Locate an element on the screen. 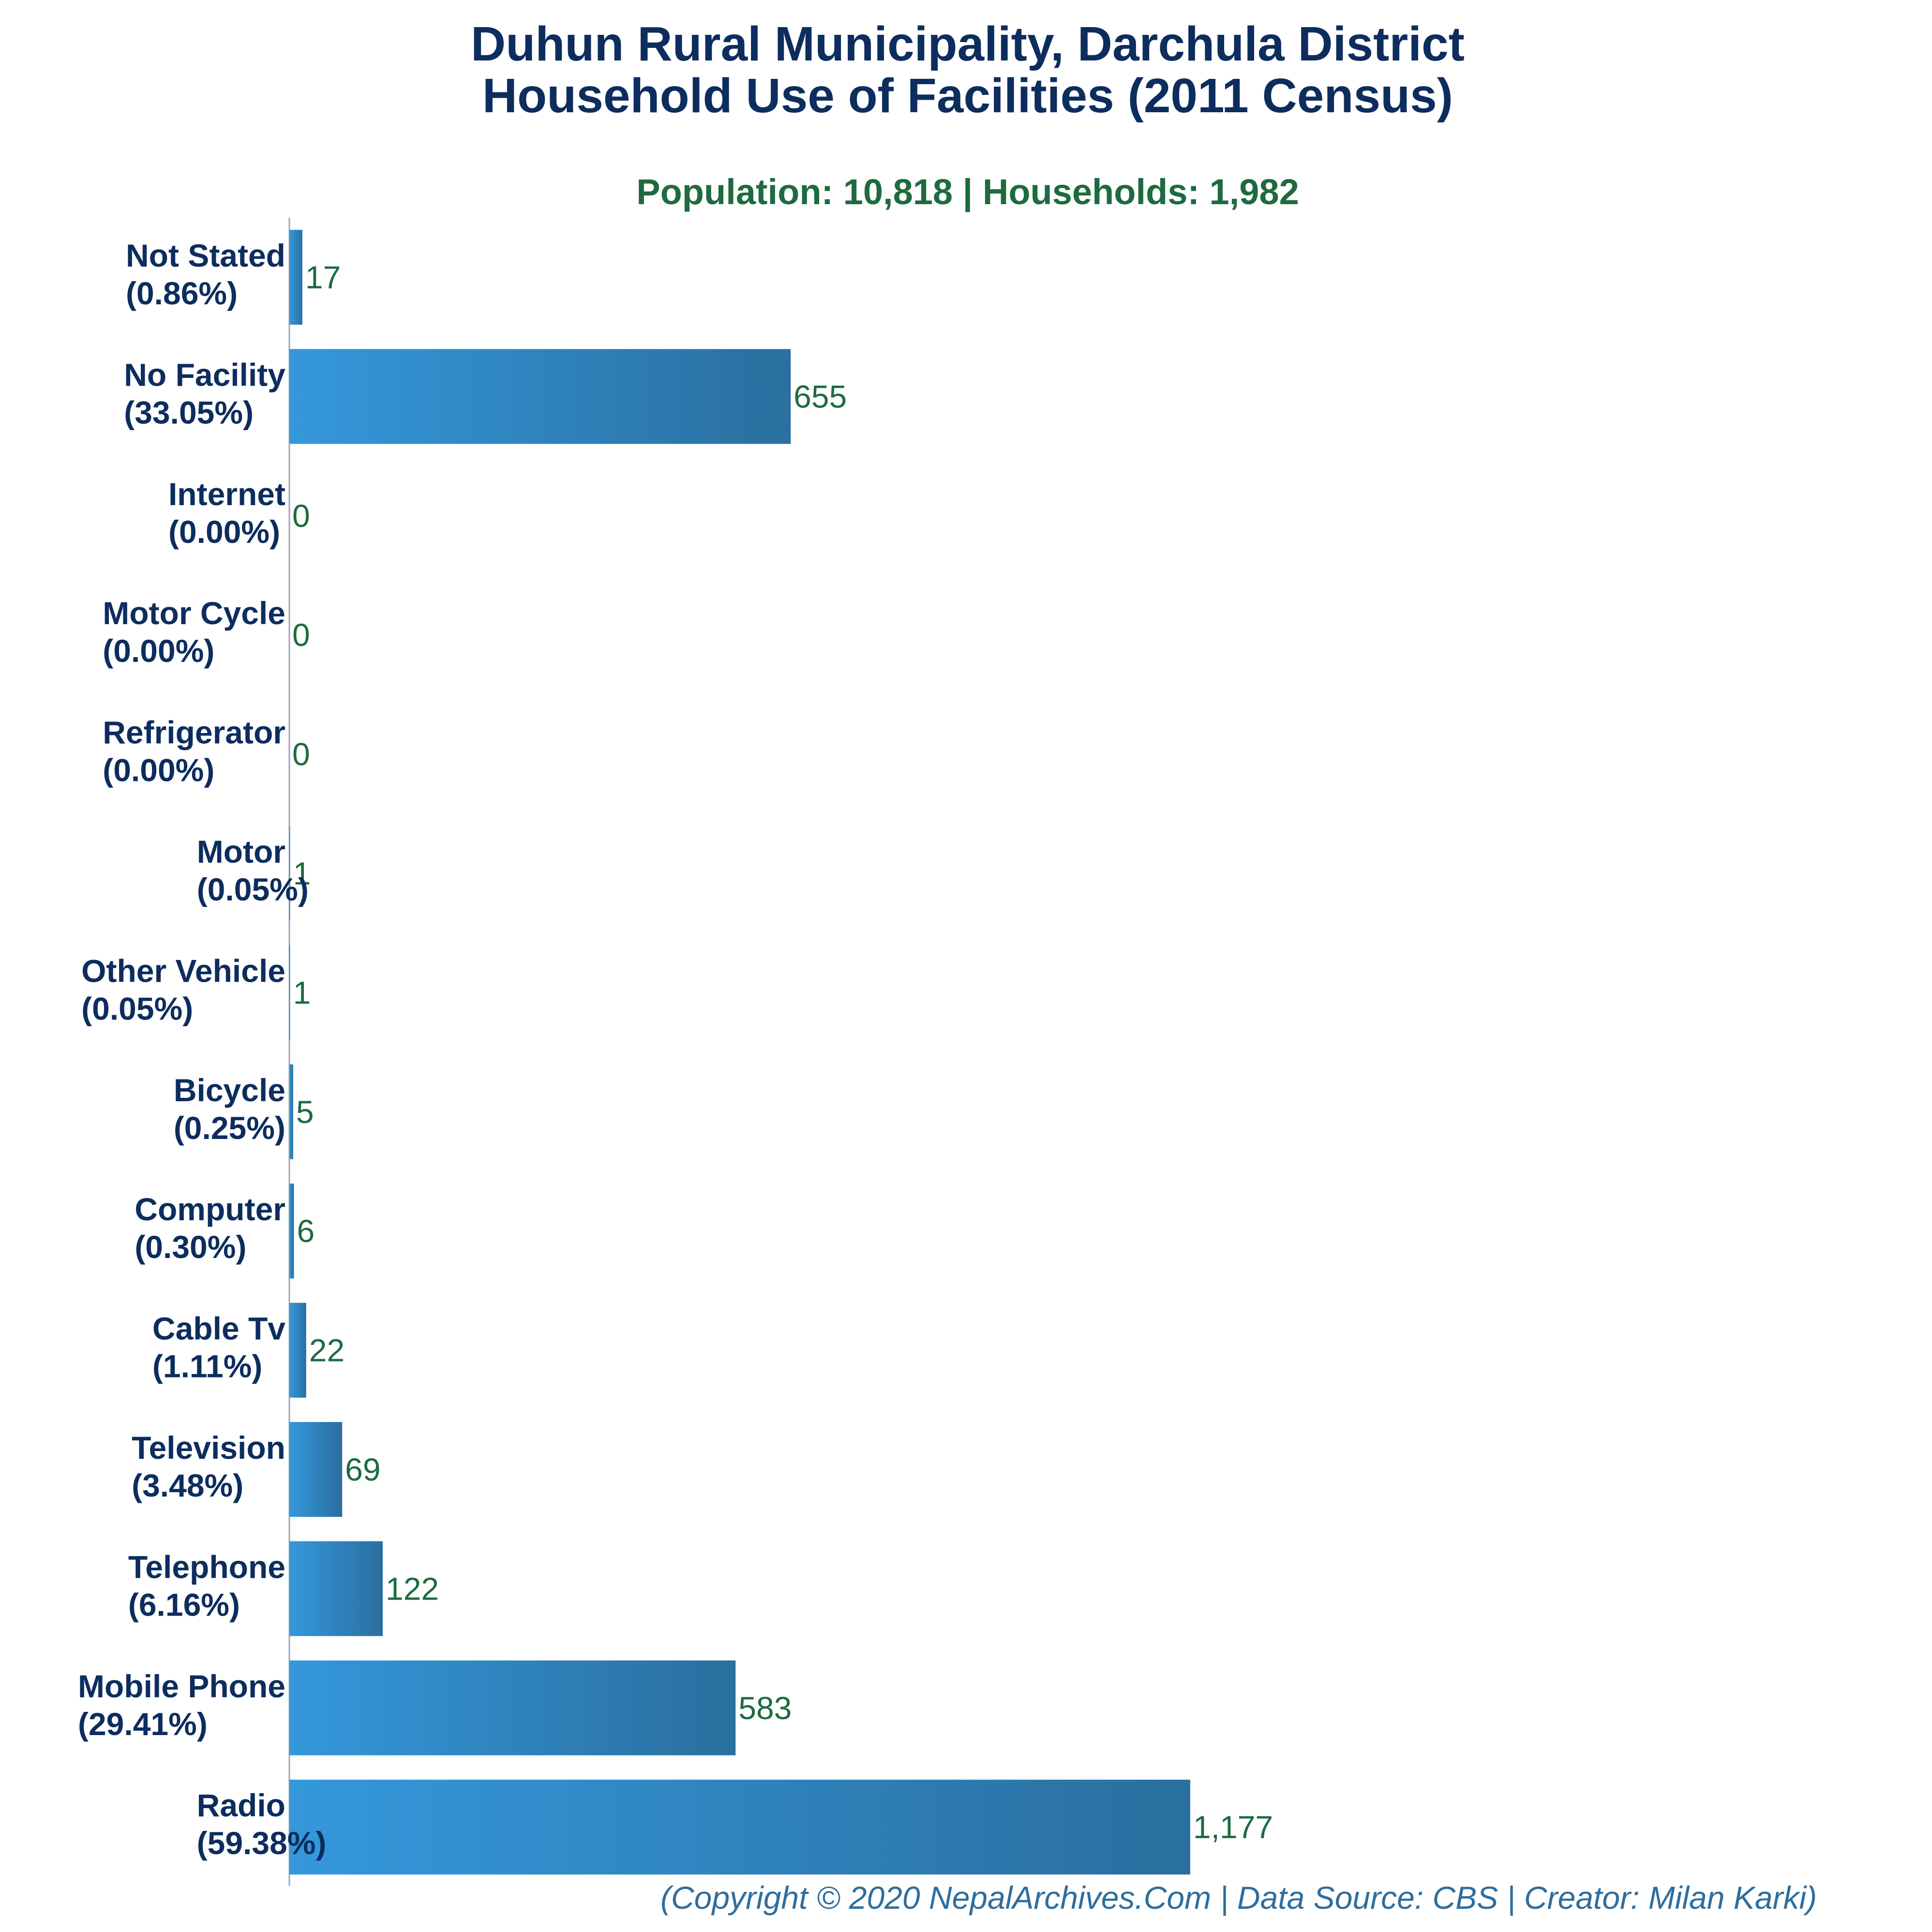  category-label-motor: Motor is located at coordinates (241, 851).